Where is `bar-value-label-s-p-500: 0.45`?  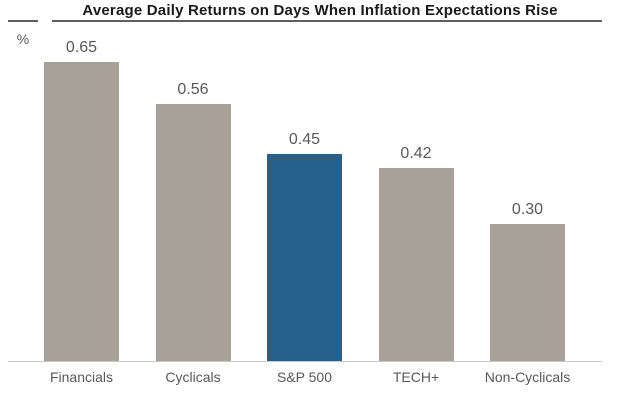 bar-value-label-s-p-500: 0.45 is located at coordinates (304, 139).